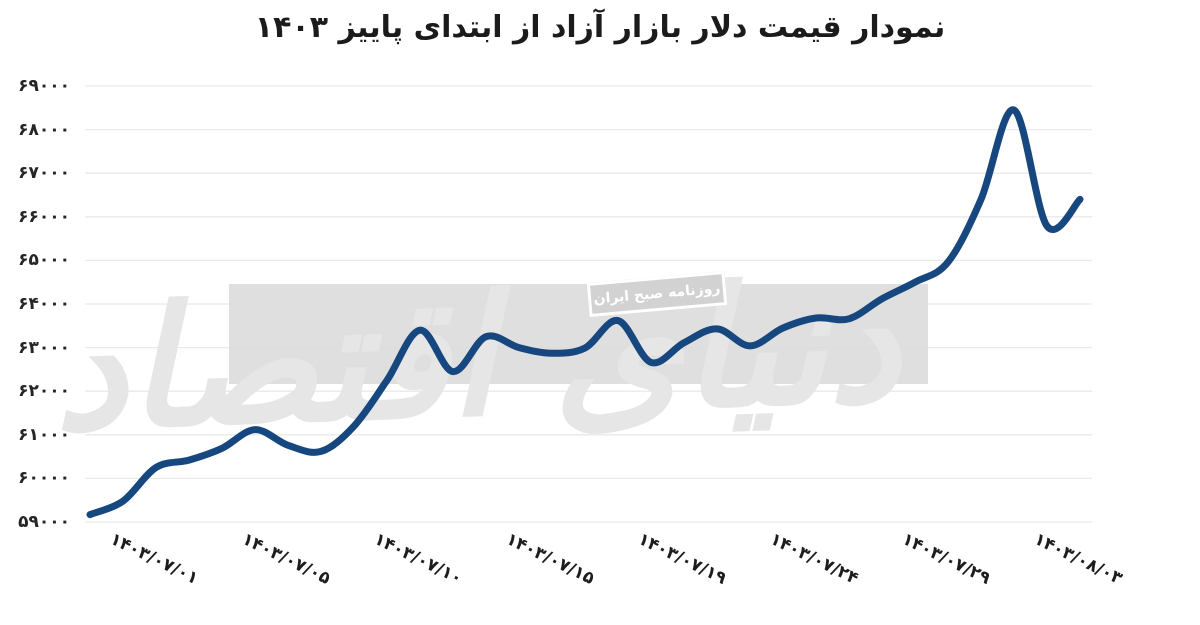  I want to click on y-tick-label: ۶۴۰۰۰, so click(44, 304).